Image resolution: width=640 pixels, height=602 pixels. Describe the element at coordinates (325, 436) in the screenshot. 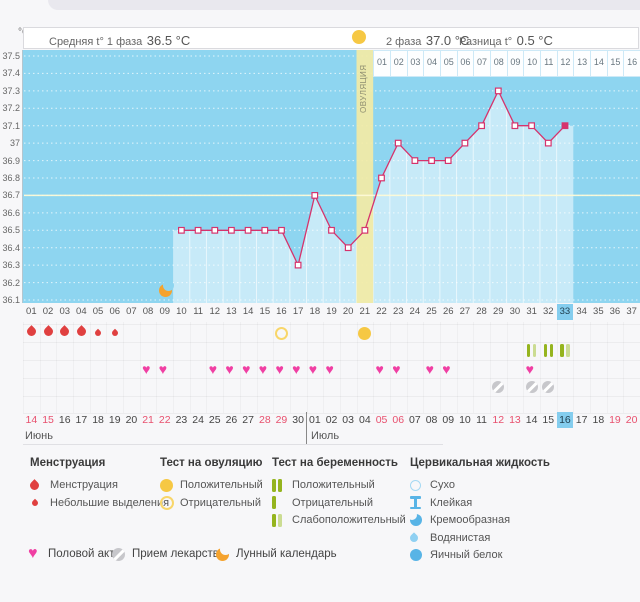

I see `month-label-july: Июль` at that location.